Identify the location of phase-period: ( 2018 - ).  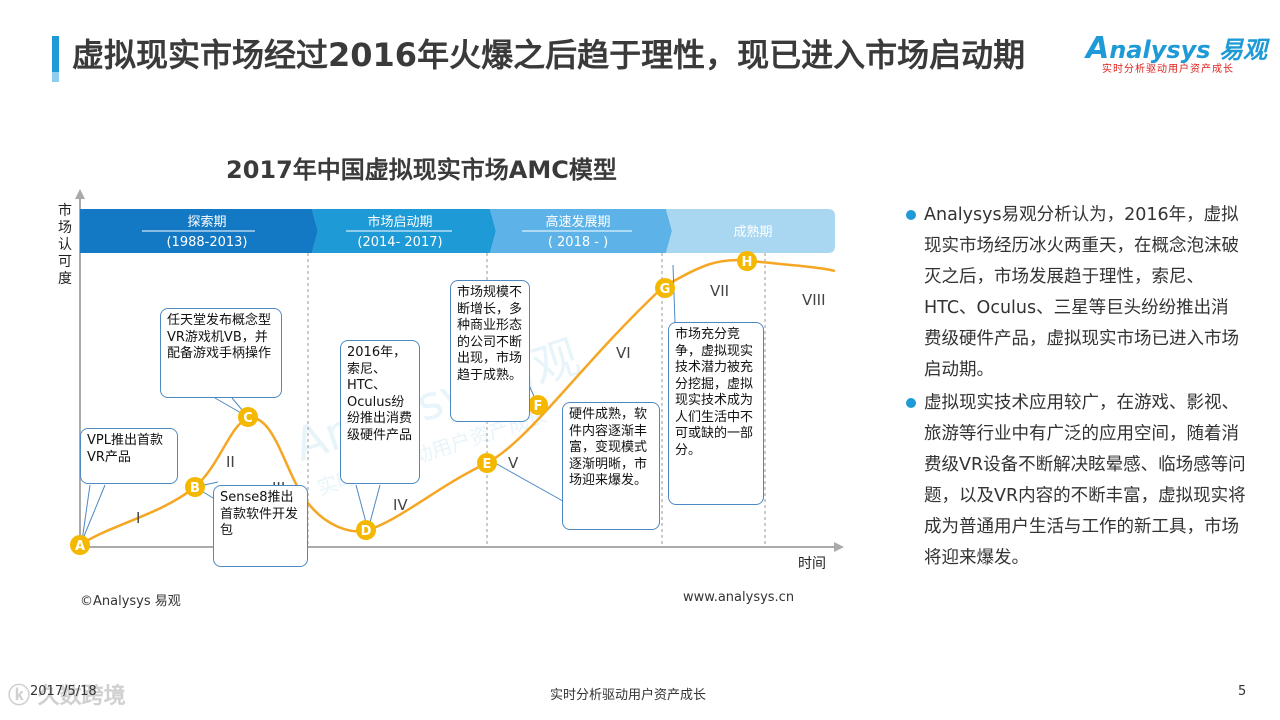
(578, 242).